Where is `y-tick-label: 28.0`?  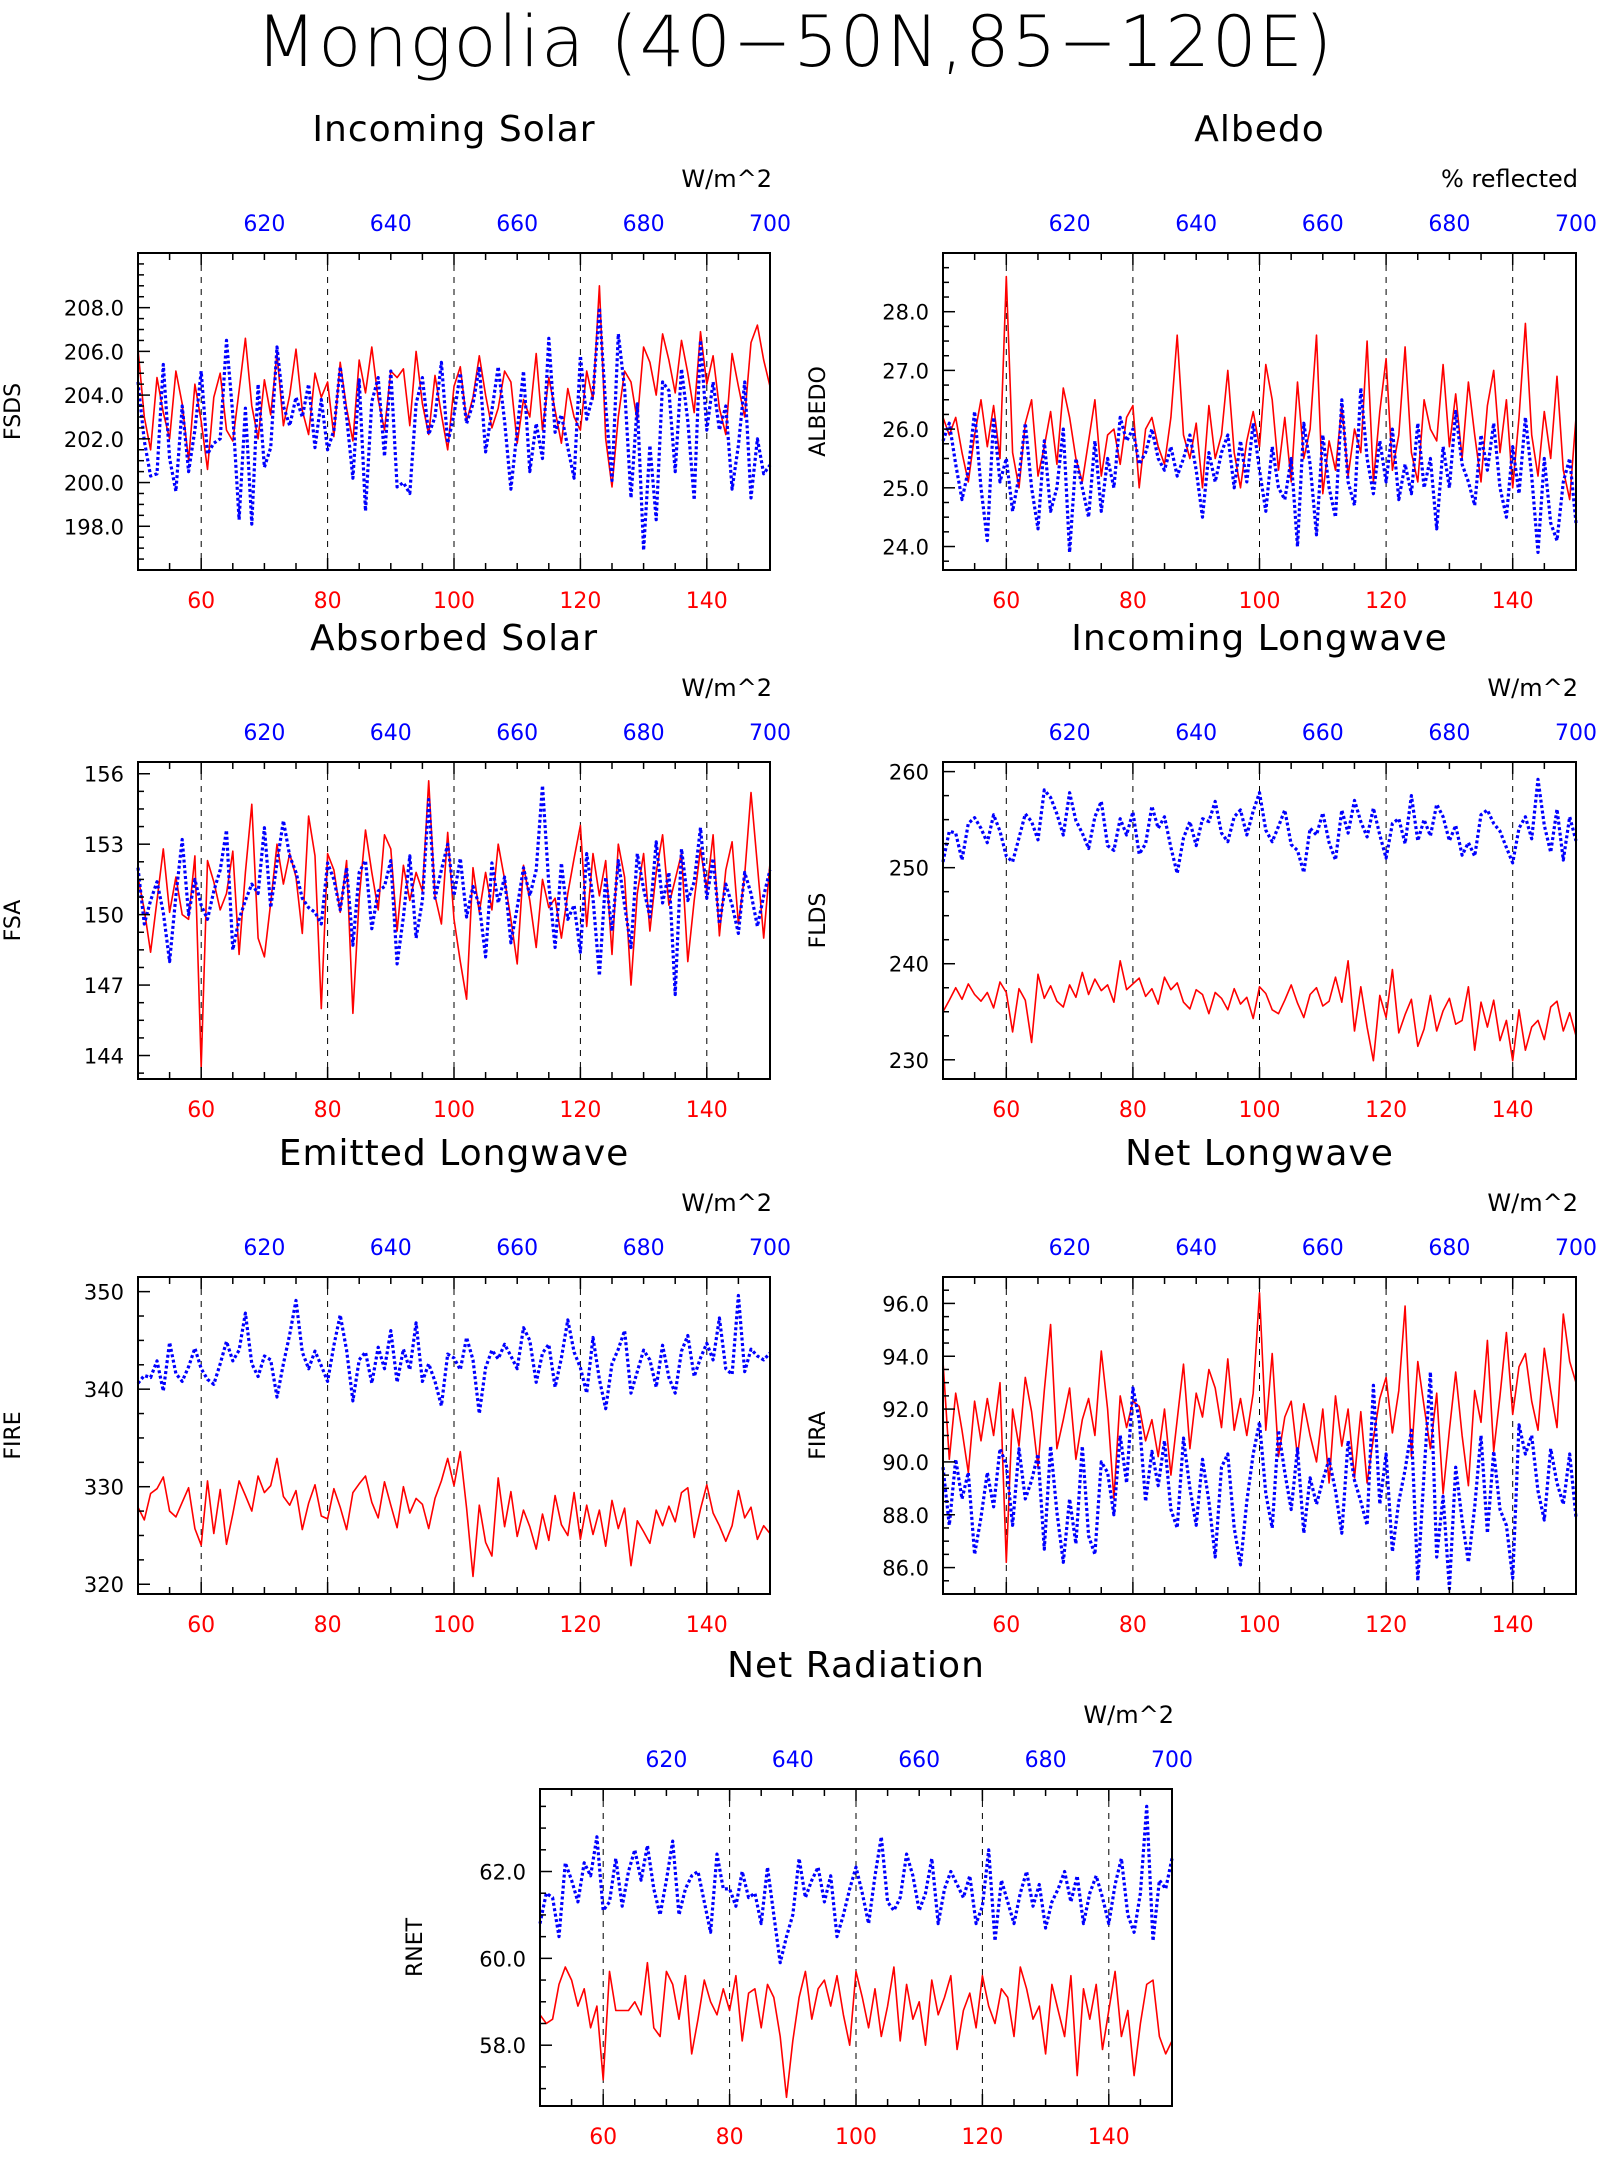 y-tick-label: 28.0 is located at coordinates (905, 313).